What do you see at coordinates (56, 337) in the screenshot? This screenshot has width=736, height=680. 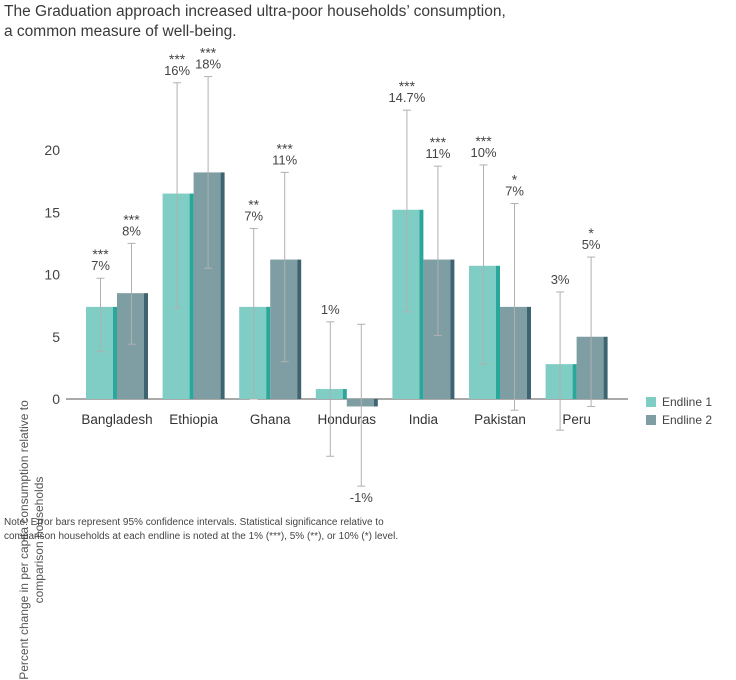 I see `y-tick-label: 5` at bounding box center [56, 337].